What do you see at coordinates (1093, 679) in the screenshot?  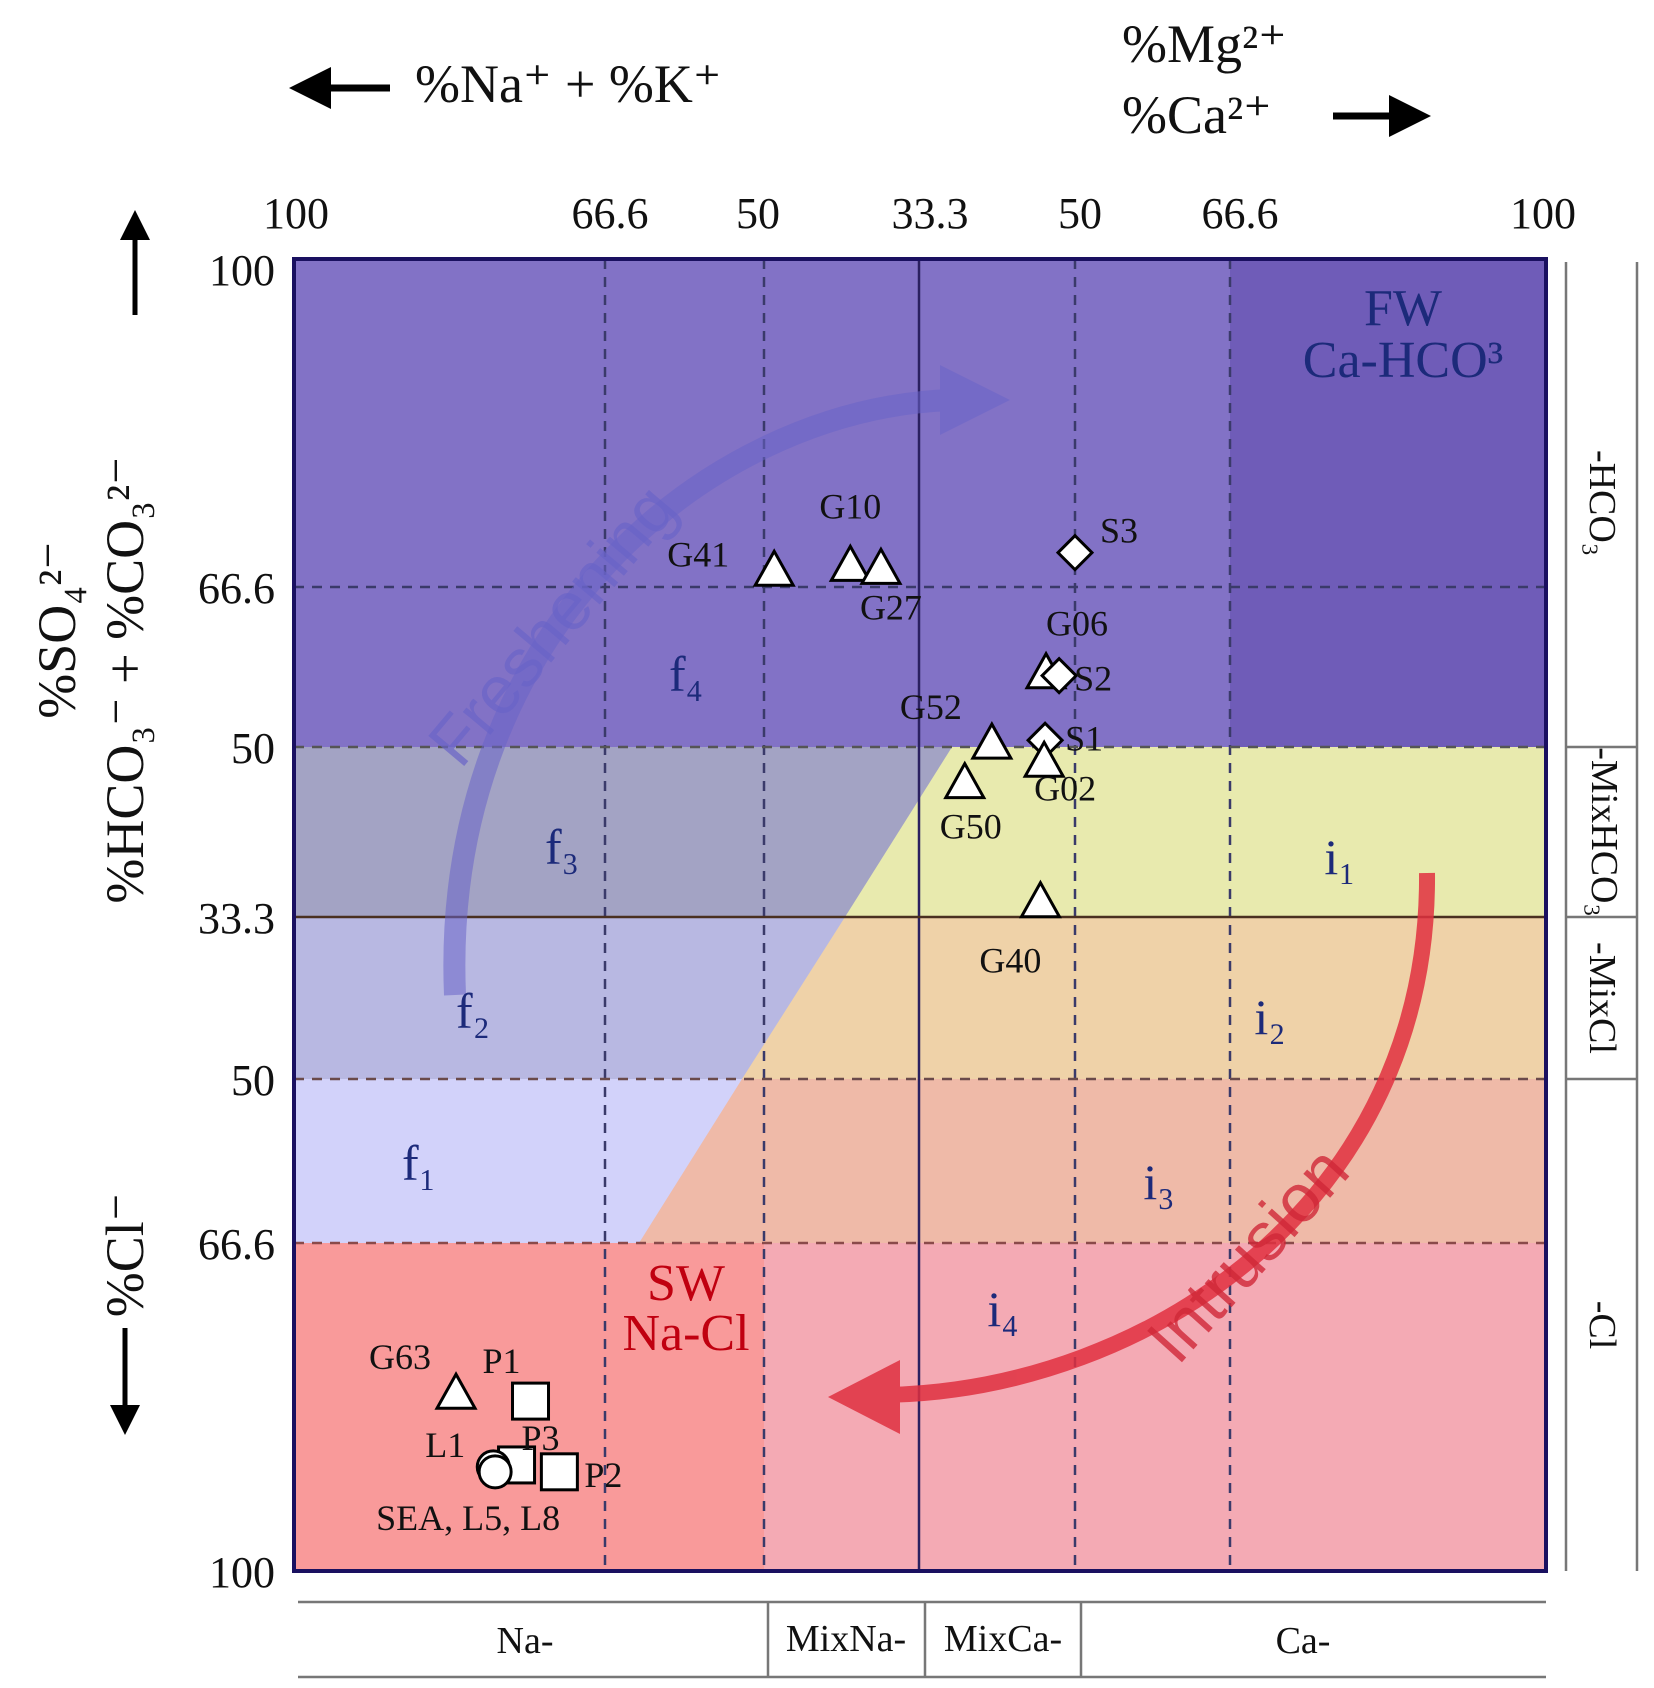 I see `point-label: S2` at bounding box center [1093, 679].